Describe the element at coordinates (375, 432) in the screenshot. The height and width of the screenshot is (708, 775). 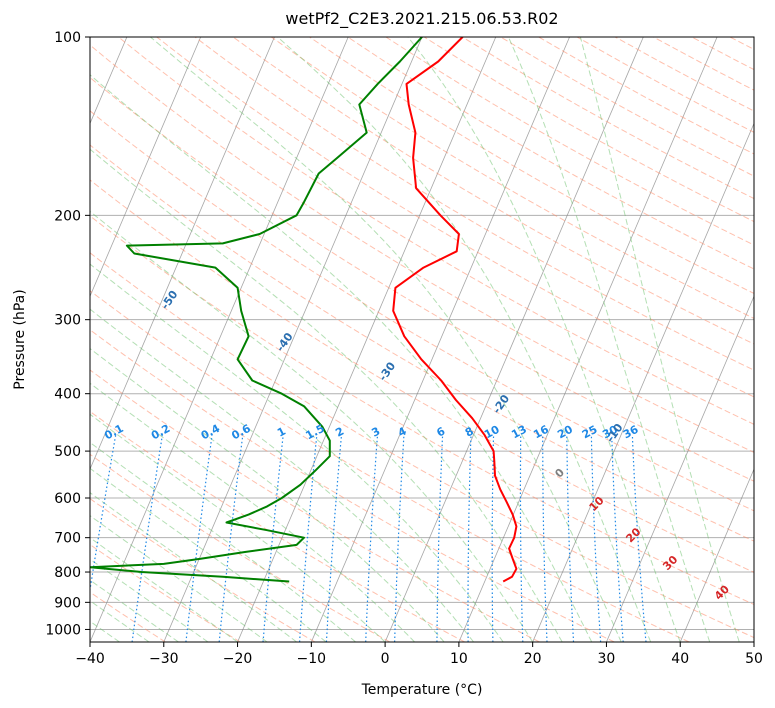
I see `mixing-ratio-label: 3` at that location.